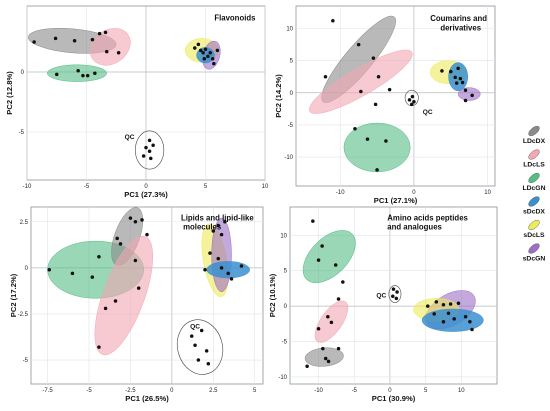 This screenshot has height=411, width=550. I want to click on y-axis-label: PC2 (10.1%), so click(272, 295).